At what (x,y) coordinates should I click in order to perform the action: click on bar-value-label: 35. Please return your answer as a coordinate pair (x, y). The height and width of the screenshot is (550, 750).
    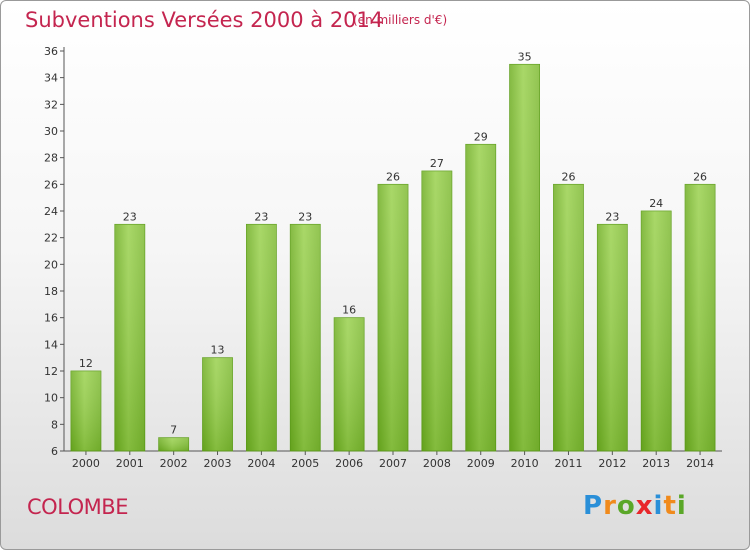
    Looking at the image, I should click on (525, 56).